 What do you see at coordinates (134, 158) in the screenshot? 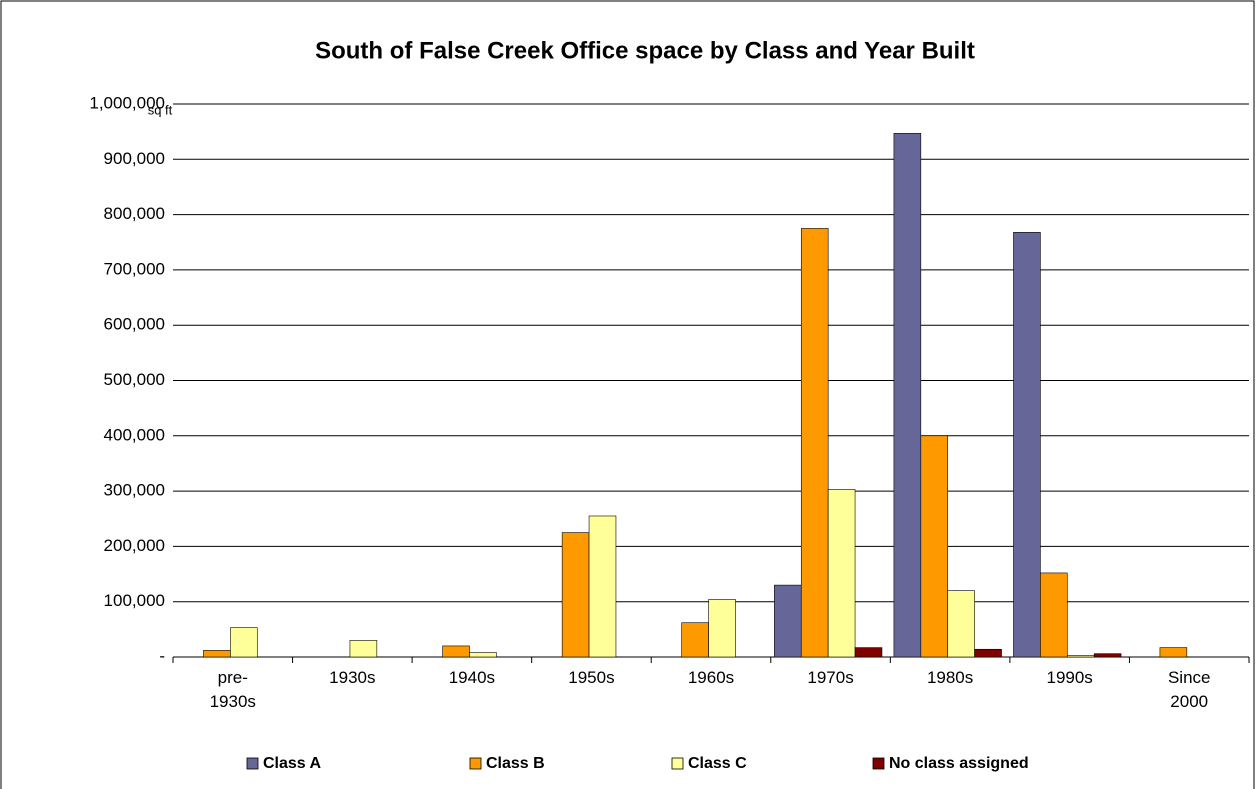
I see `y-tick-label: 900,000` at bounding box center [134, 158].